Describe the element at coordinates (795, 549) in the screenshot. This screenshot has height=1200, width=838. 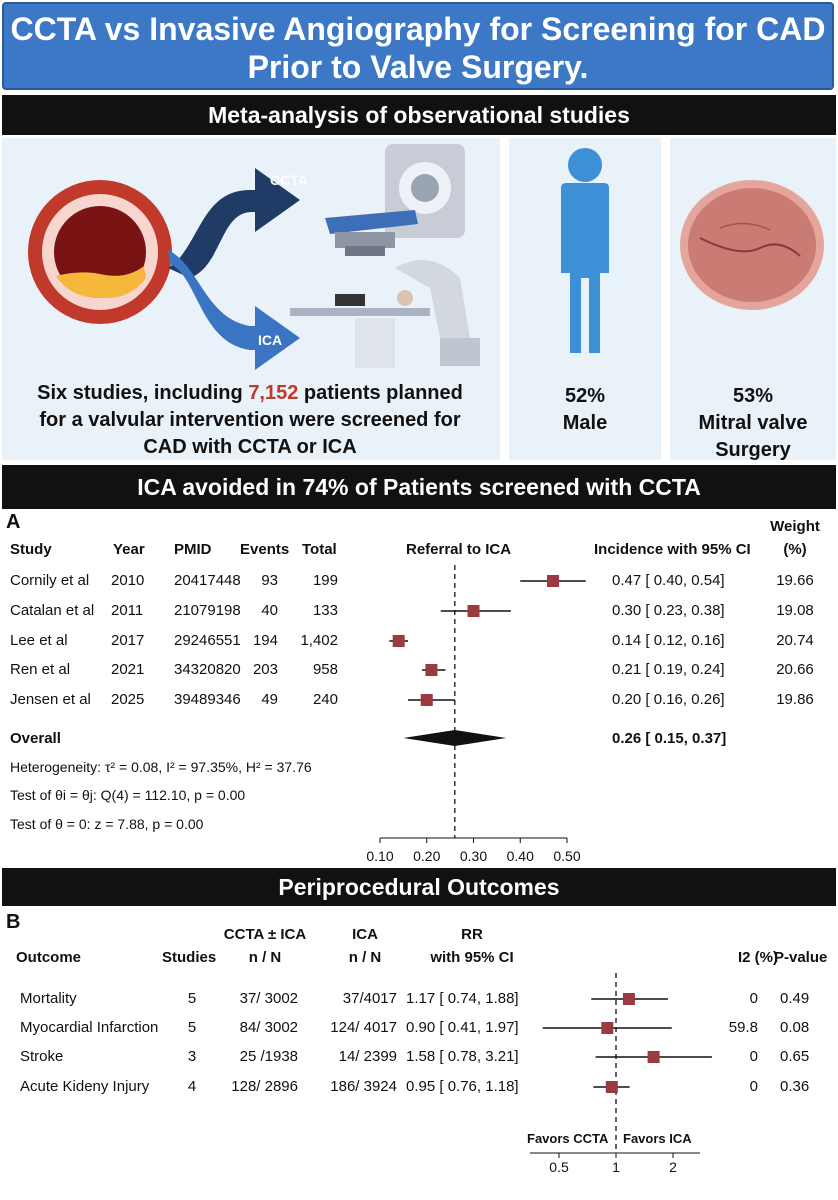
I see `header-weight-unit: (%)` at that location.